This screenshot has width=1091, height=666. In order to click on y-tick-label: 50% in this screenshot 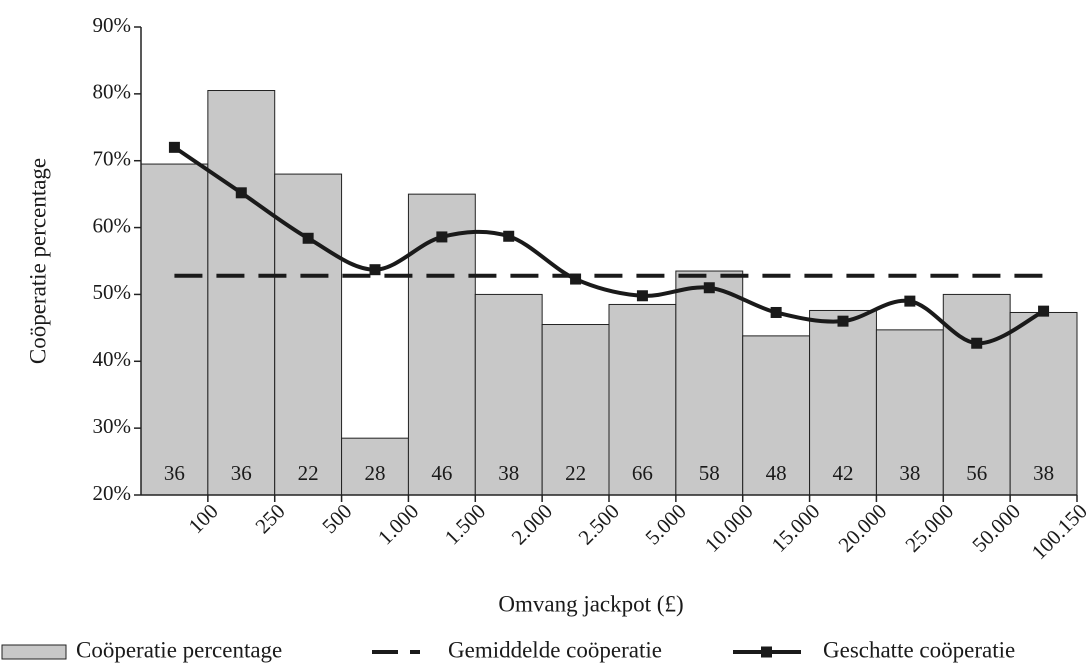, I will do `click(112, 292)`.